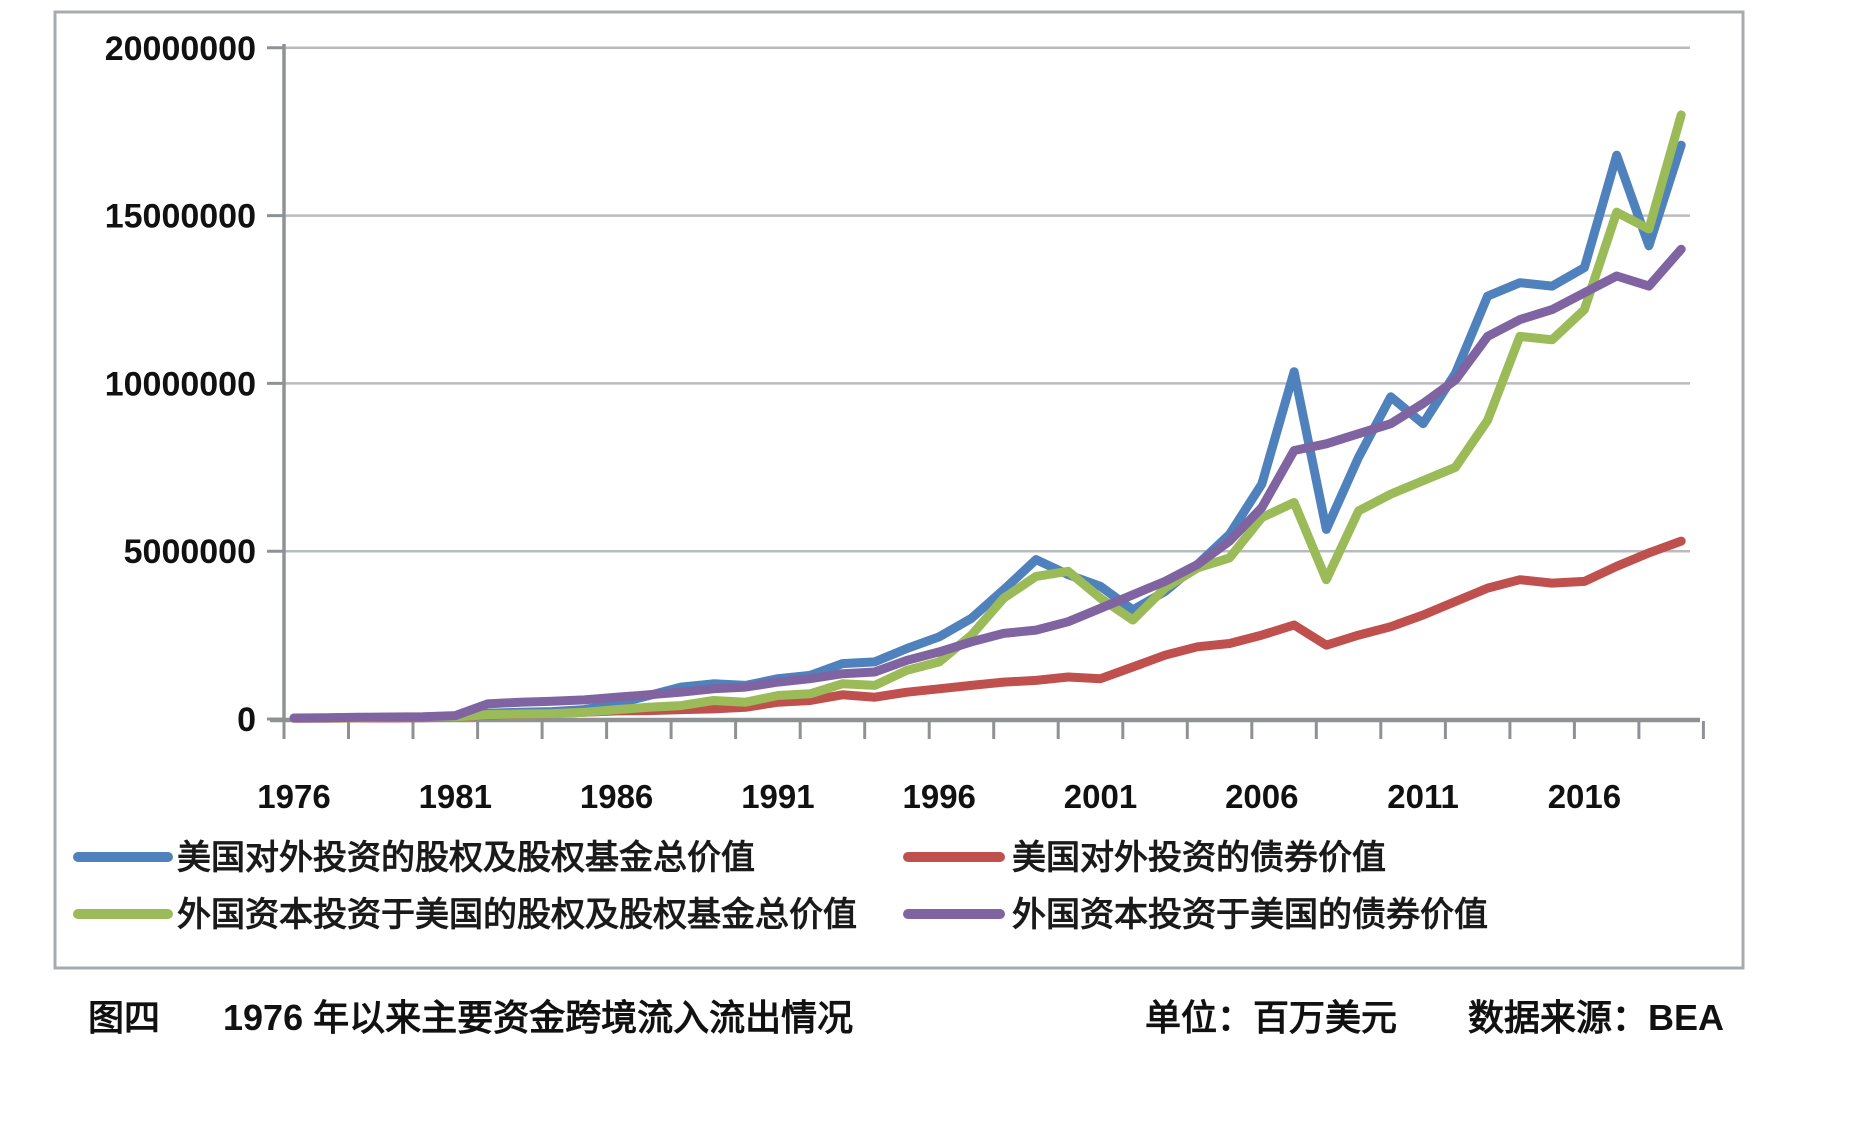 Image resolution: width=1857 pixels, height=1125 pixels. I want to click on legend-label-us-equity: 美国对外投资的股权及股权基金总价值, so click(466, 857).